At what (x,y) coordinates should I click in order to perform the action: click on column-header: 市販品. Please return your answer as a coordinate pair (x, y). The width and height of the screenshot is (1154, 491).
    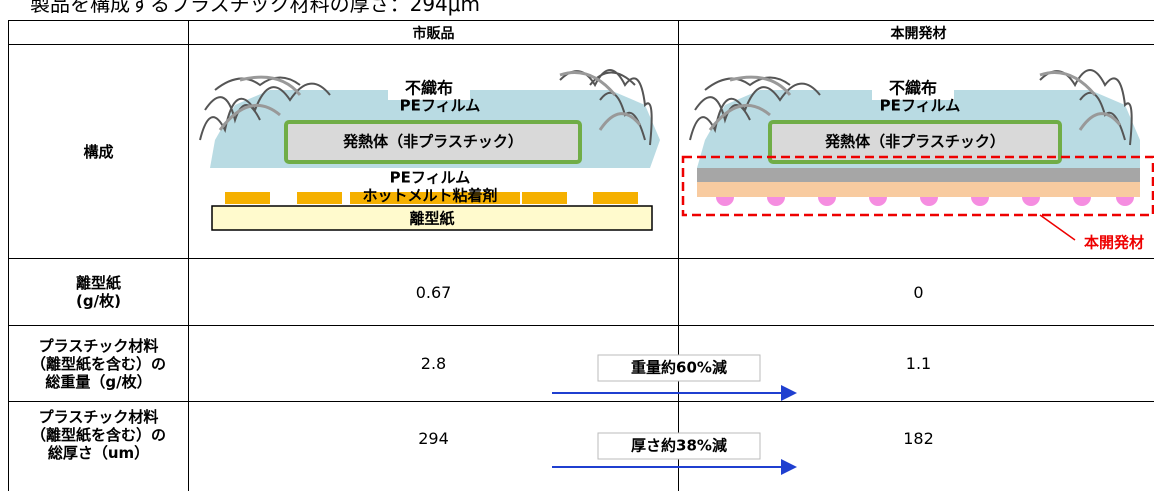
    Looking at the image, I should click on (433, 32).